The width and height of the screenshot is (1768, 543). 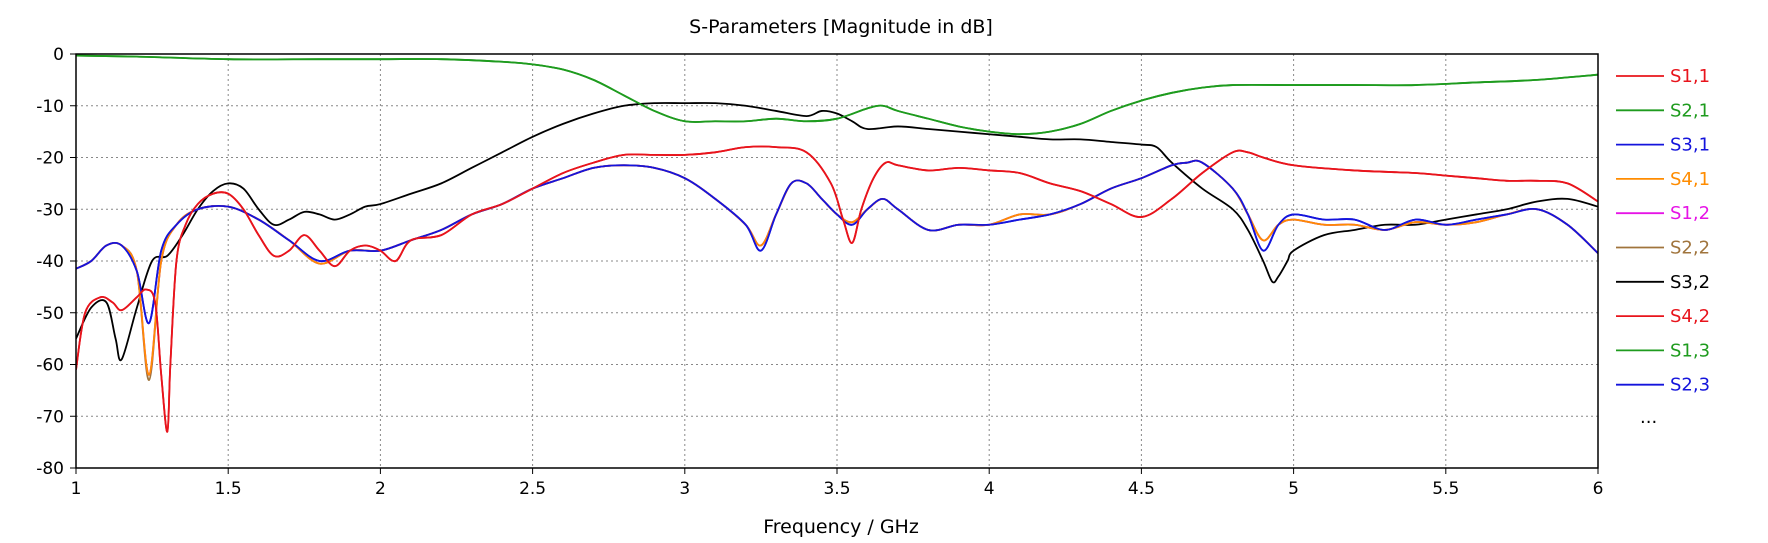 What do you see at coordinates (1690, 248) in the screenshot?
I see `legend-label-s22: S2,2` at bounding box center [1690, 248].